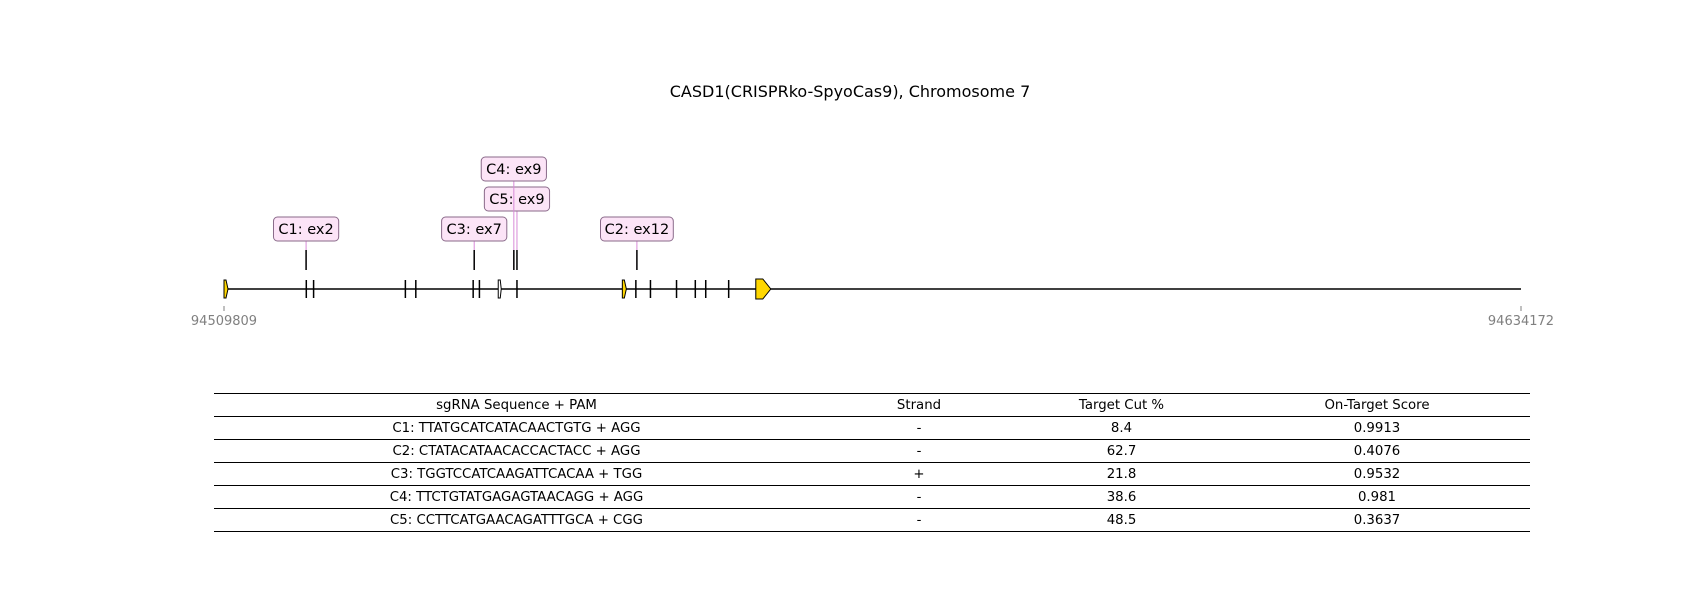 The image size is (1700, 600). I want to click on exon-terminal-mark, so click(763, 289).